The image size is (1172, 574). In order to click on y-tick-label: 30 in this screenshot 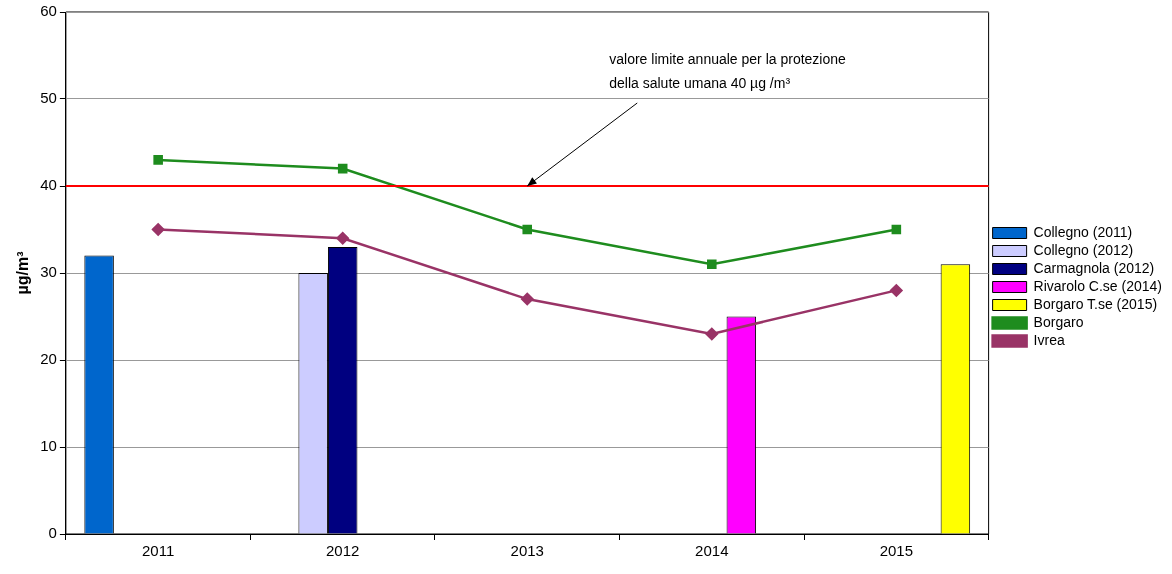, I will do `click(48, 272)`.